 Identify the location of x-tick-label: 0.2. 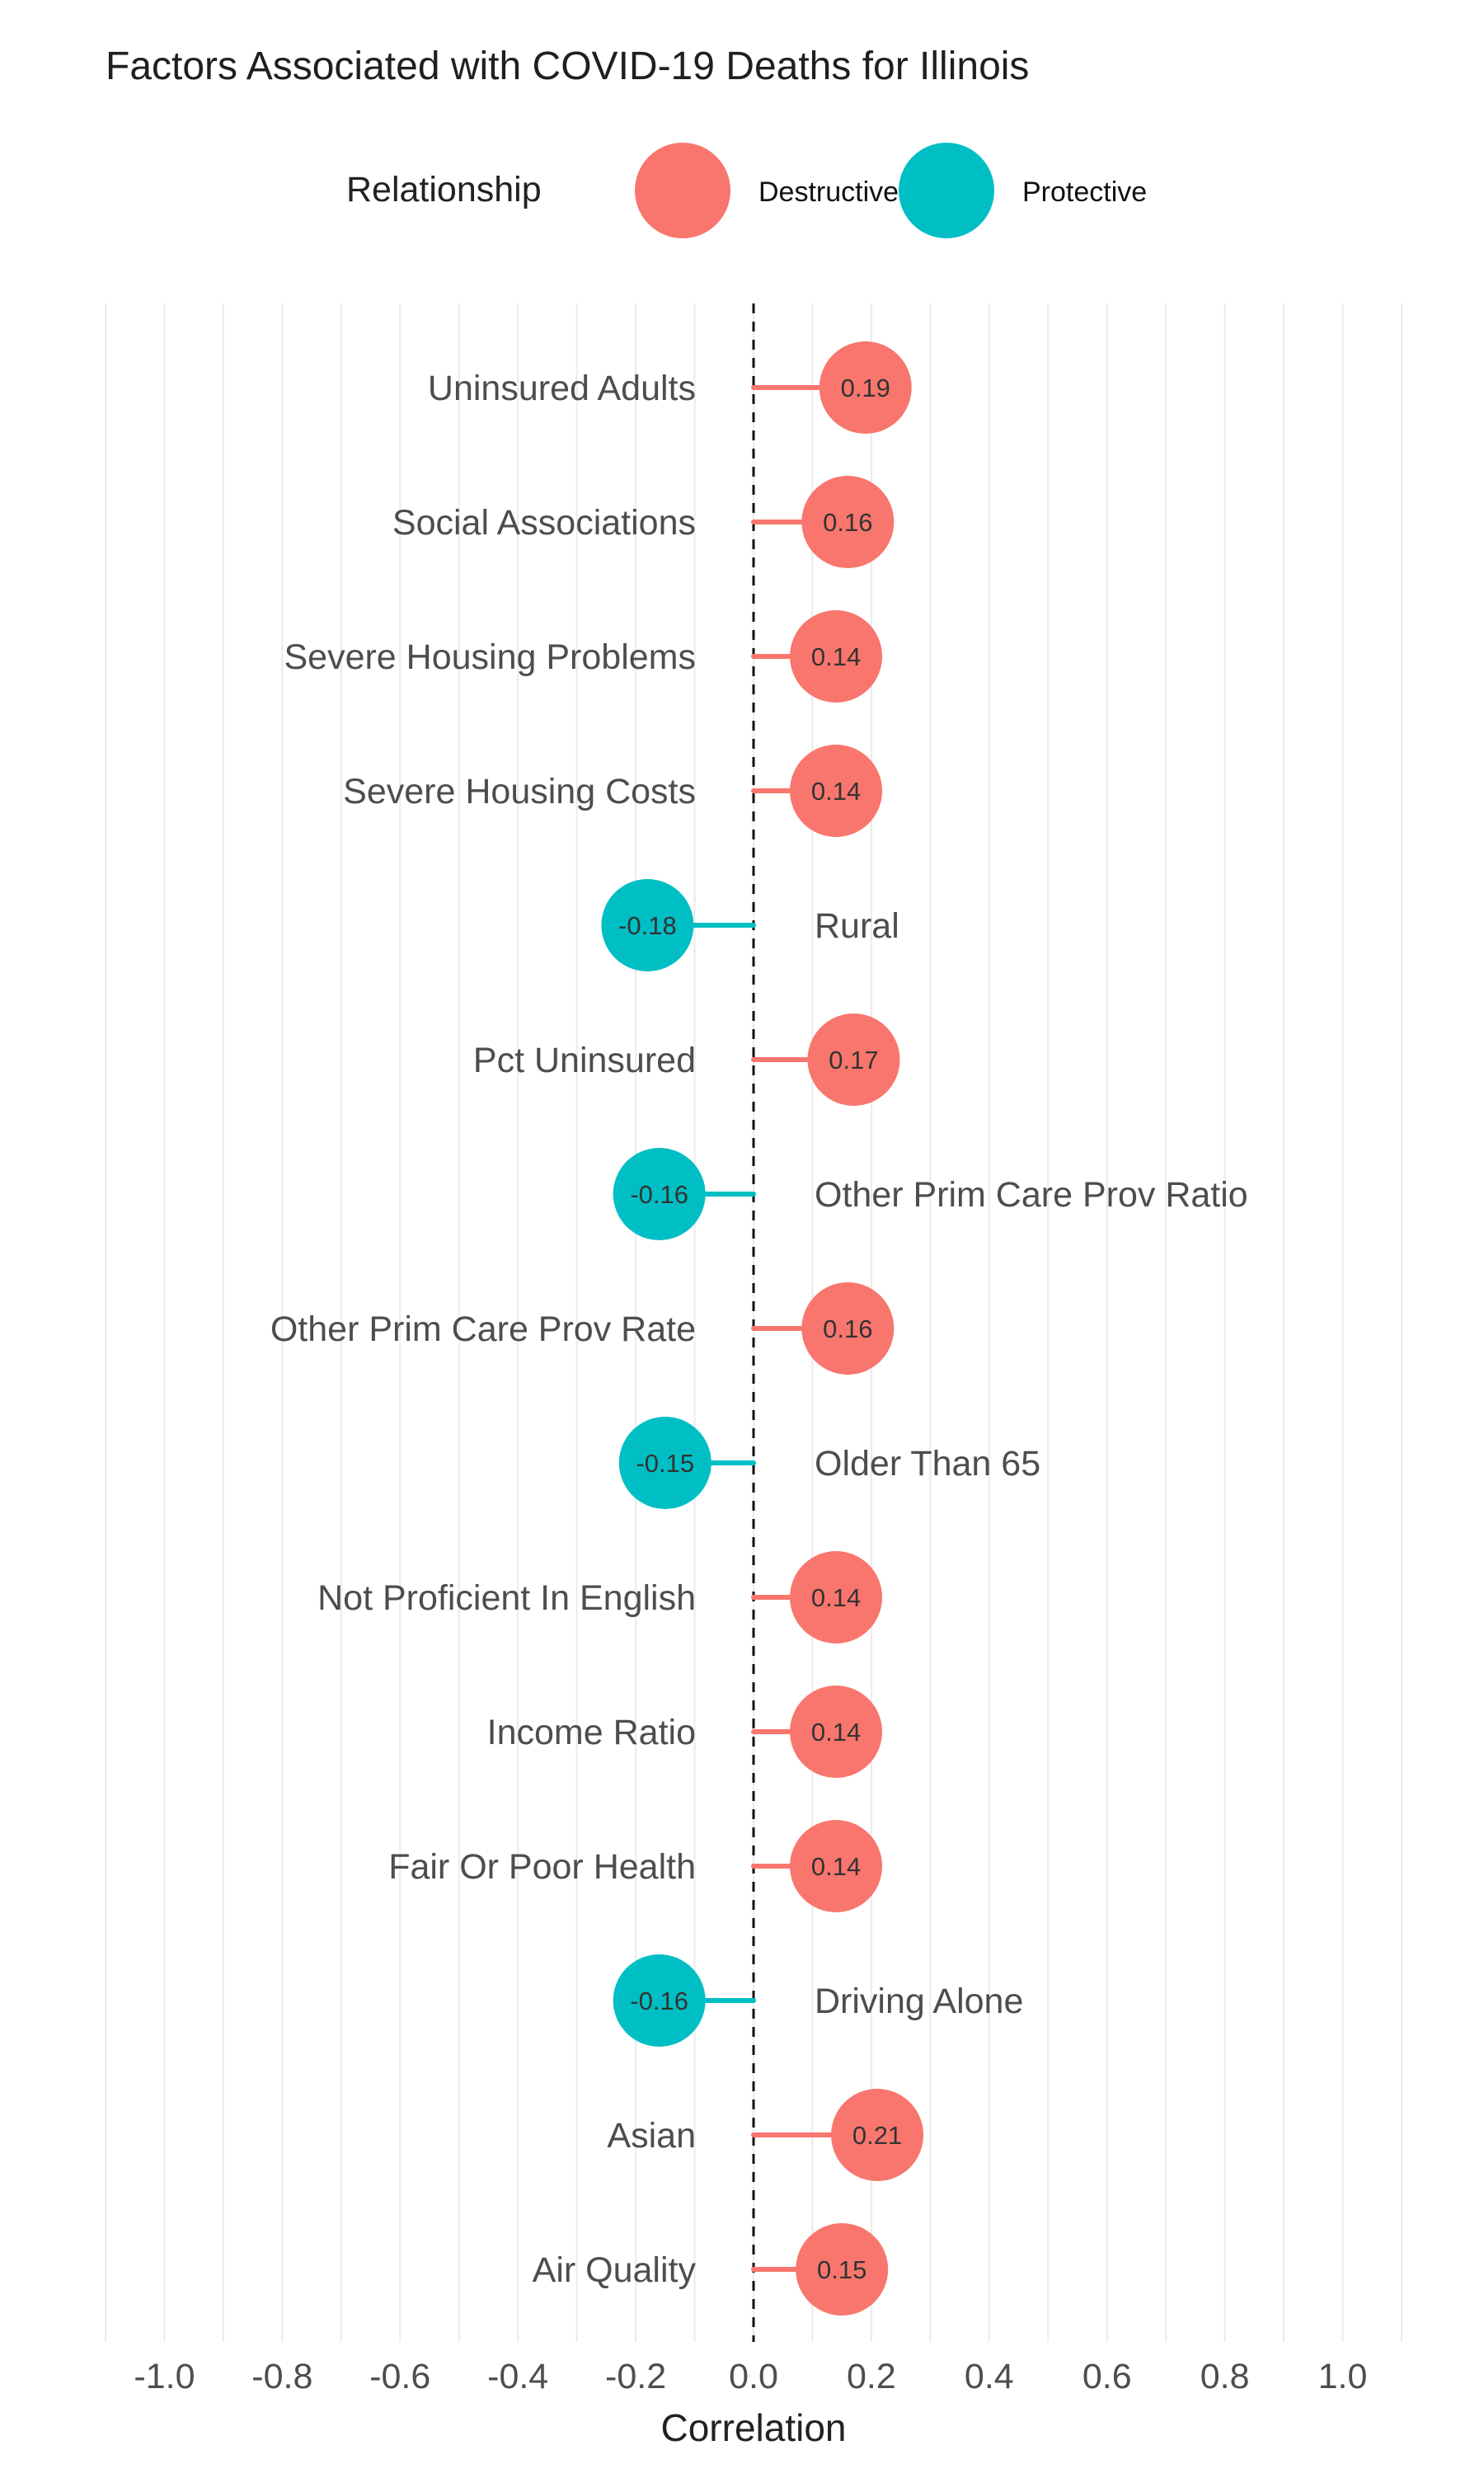
(871, 2376).